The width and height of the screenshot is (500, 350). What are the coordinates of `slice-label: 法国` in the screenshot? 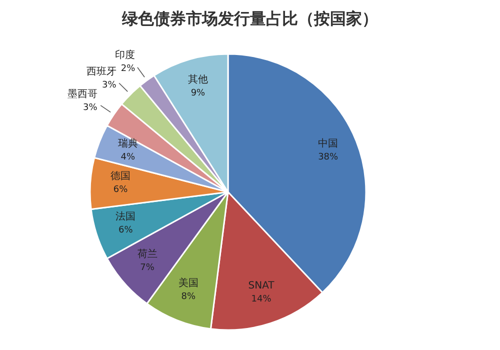 It's located at (126, 216).